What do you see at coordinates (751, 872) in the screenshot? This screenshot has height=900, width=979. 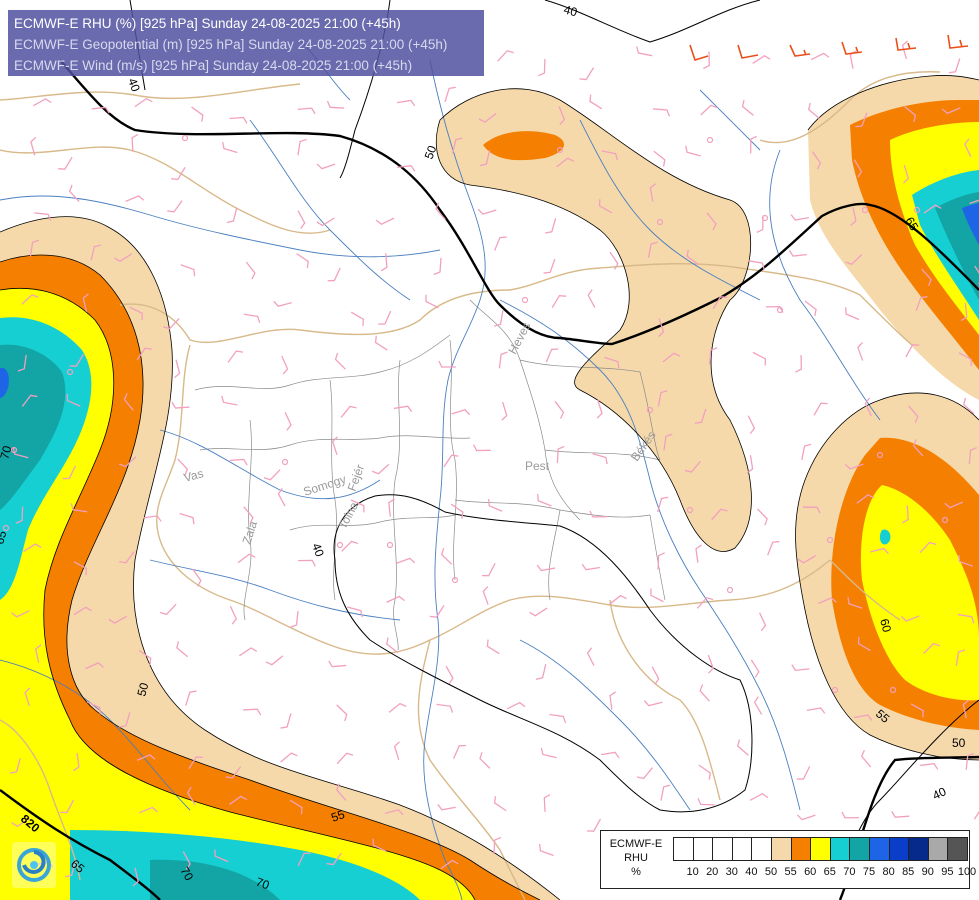 I see `legend-tick: 40` at bounding box center [751, 872].